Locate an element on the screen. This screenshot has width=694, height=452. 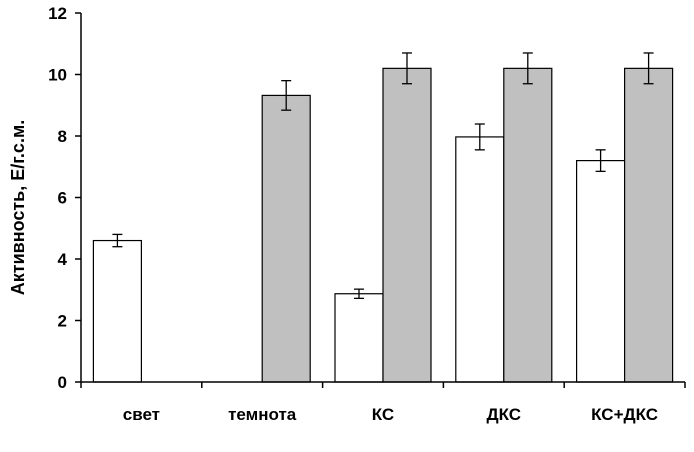
y-tick-label: 8 is located at coordinates (62, 136).